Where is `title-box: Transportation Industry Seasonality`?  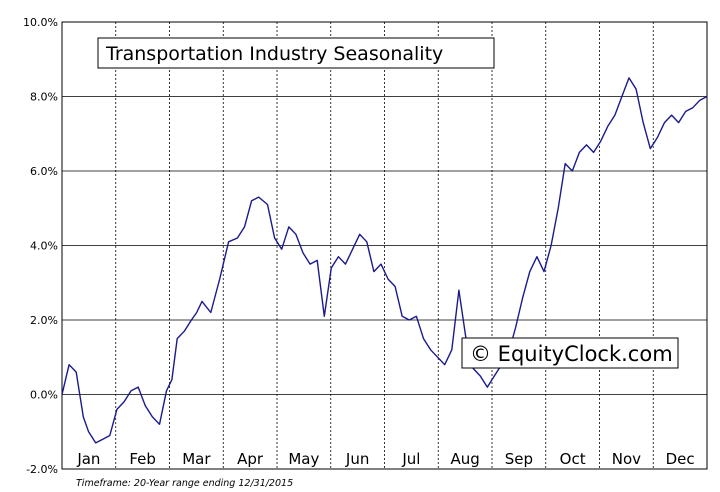
title-box: Transportation Industry Seasonality is located at coordinates (296, 53).